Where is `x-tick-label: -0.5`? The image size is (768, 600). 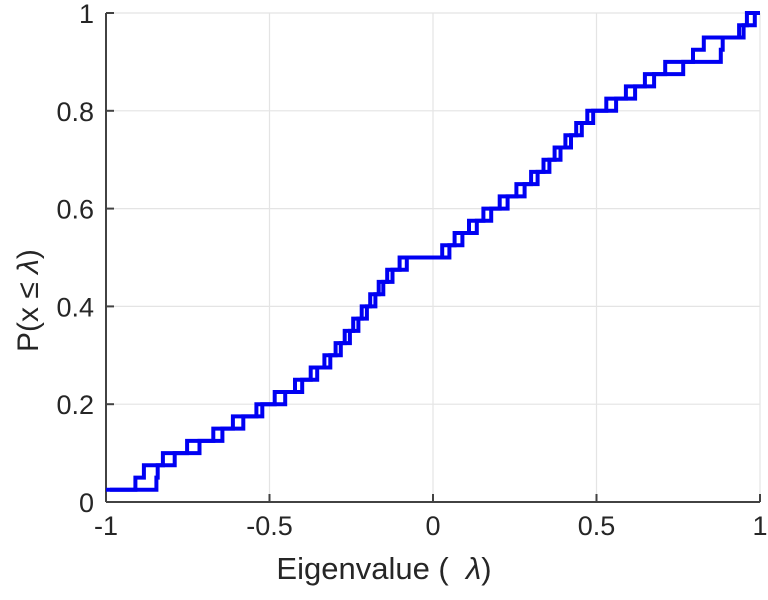
x-tick-label: -0.5 is located at coordinates (269, 526).